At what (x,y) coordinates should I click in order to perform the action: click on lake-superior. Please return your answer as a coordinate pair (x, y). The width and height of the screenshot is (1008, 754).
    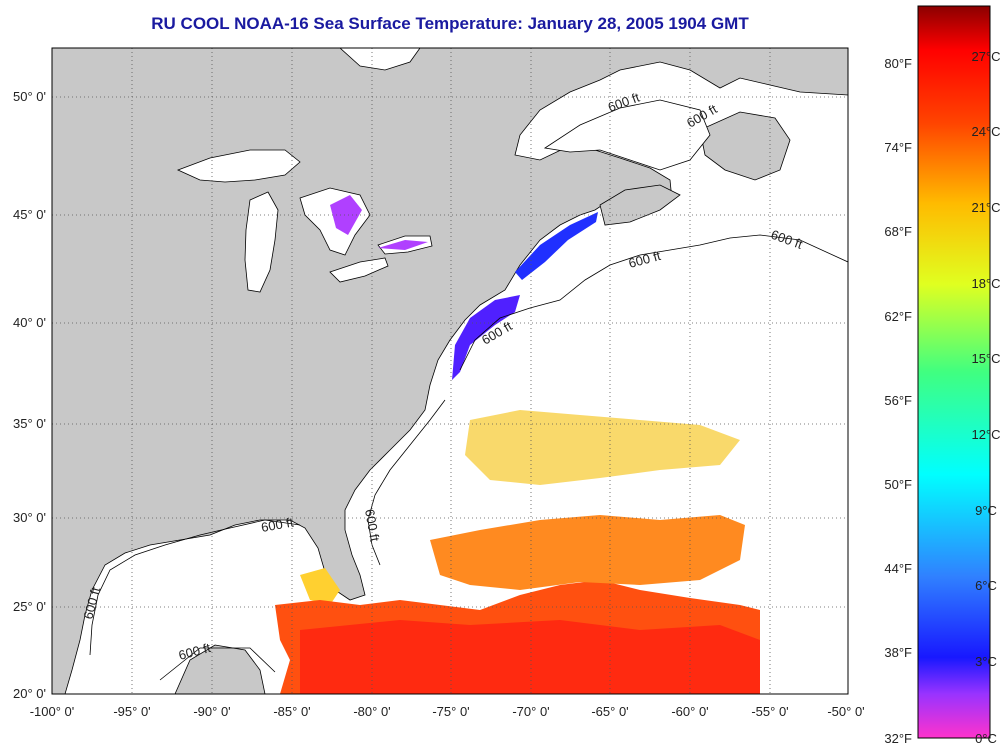
    Looking at the image, I should click on (238, 166).